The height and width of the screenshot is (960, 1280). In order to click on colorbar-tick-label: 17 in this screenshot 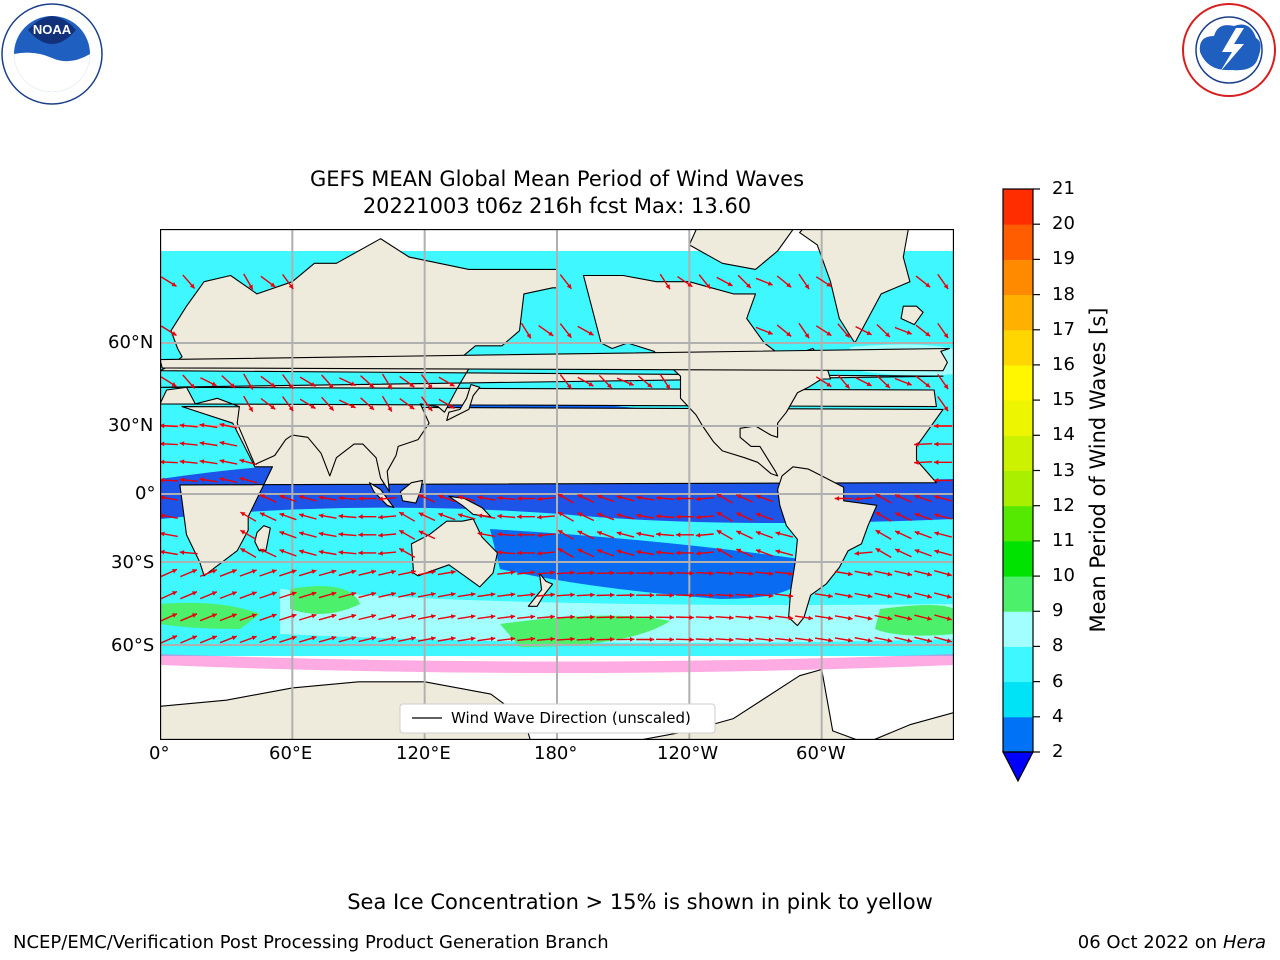, I will do `click(1063, 329)`.